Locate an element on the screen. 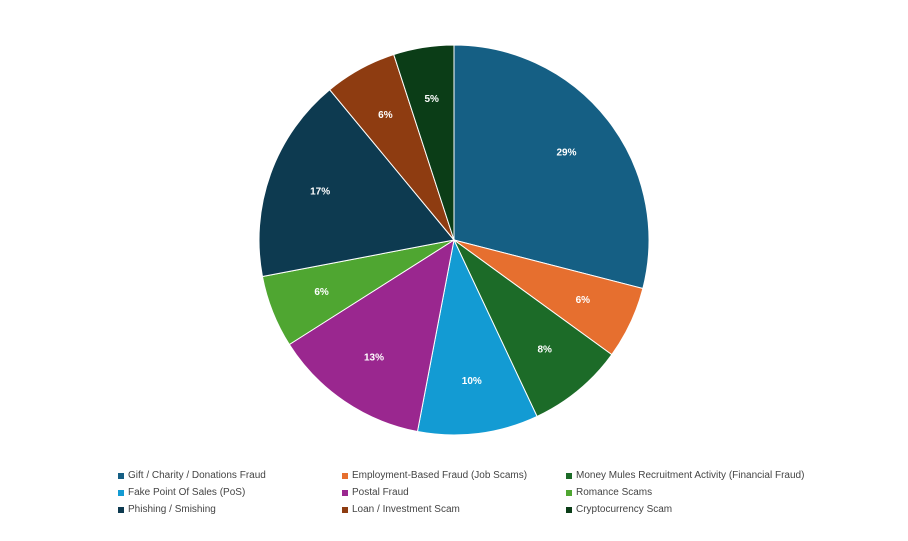  slice-data-label: 5% is located at coordinates (431, 99).